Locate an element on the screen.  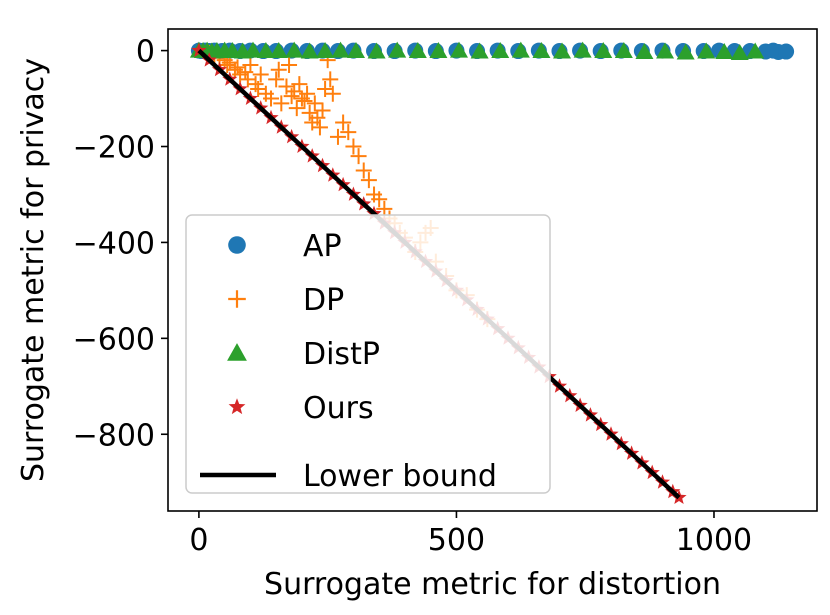
y-tick-label: −400 is located at coordinates (114, 243).